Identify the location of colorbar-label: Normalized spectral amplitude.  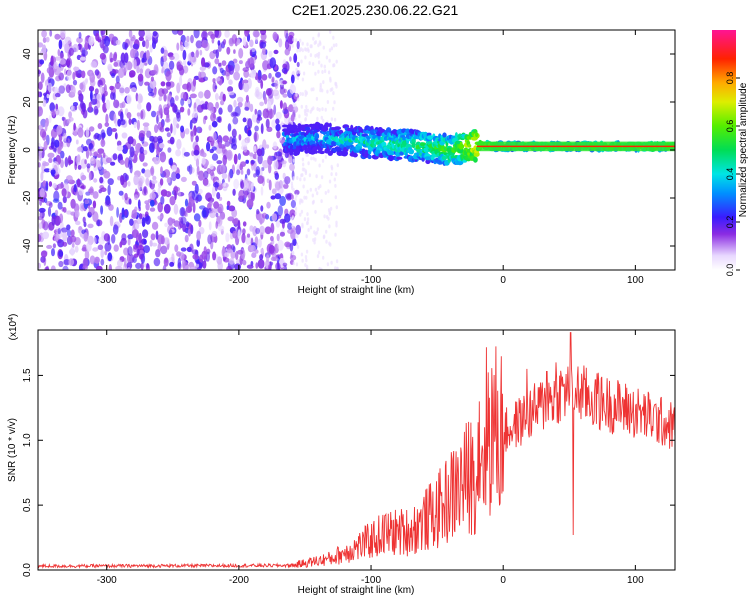
(743, 149).